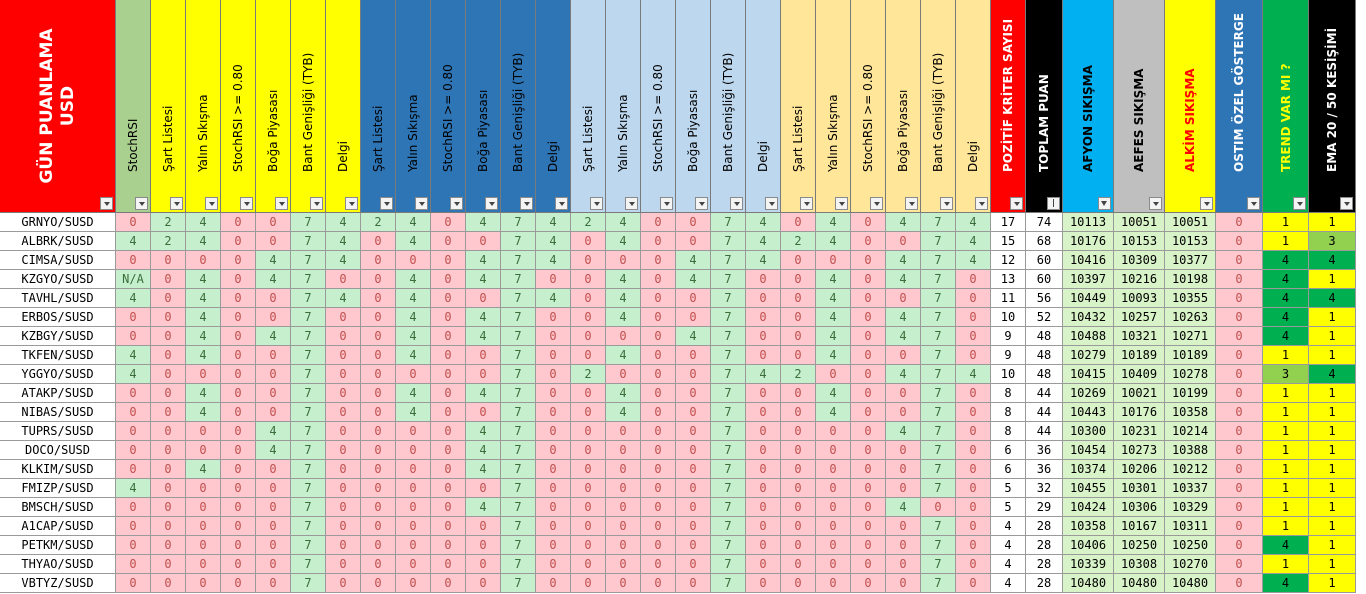 The image size is (1366, 594). What do you see at coordinates (1008, 507) in the screenshot?
I see `value-cell: 5` at bounding box center [1008, 507].